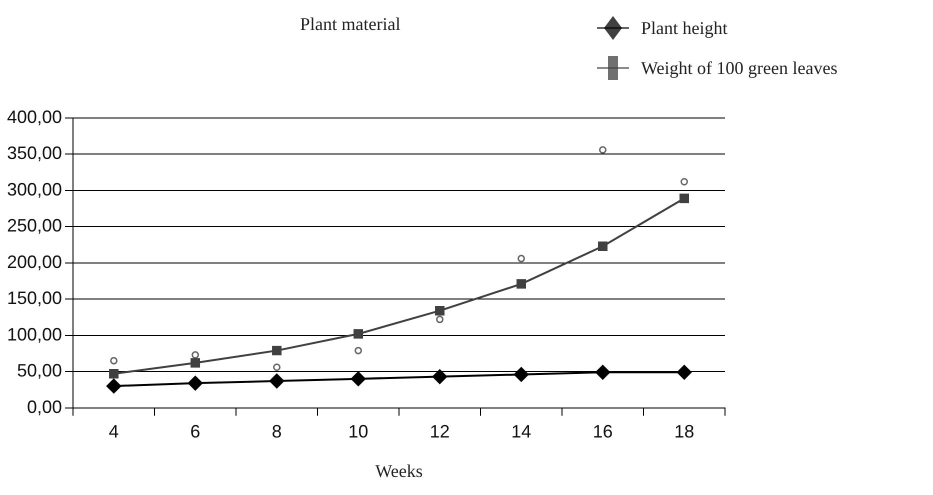 The height and width of the screenshot is (495, 933). Describe the element at coordinates (34, 334) in the screenshot. I see `y-tick-label: 100,00` at that location.